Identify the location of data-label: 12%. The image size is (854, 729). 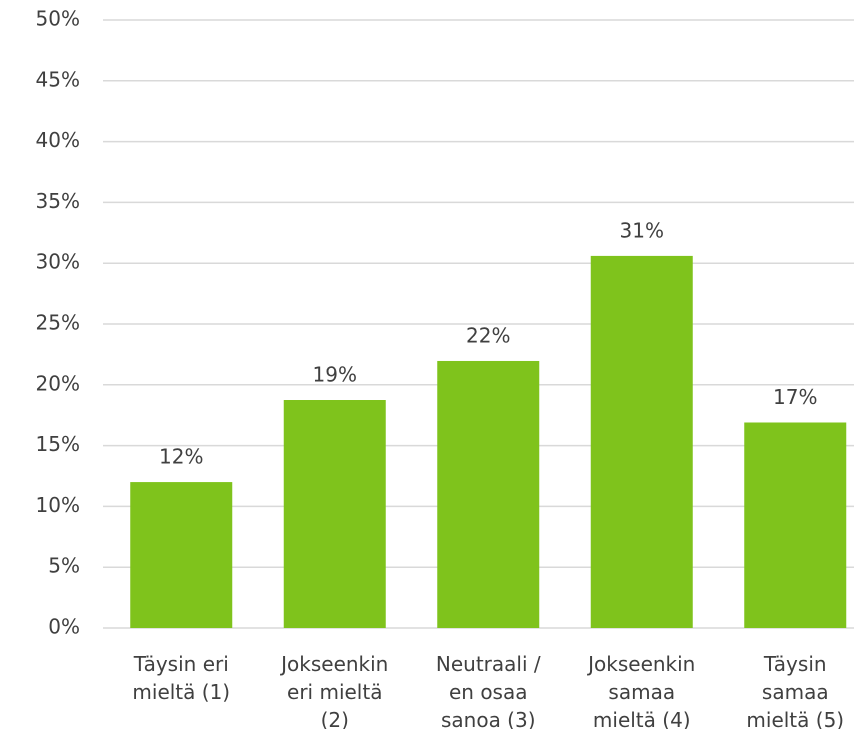
(181, 457).